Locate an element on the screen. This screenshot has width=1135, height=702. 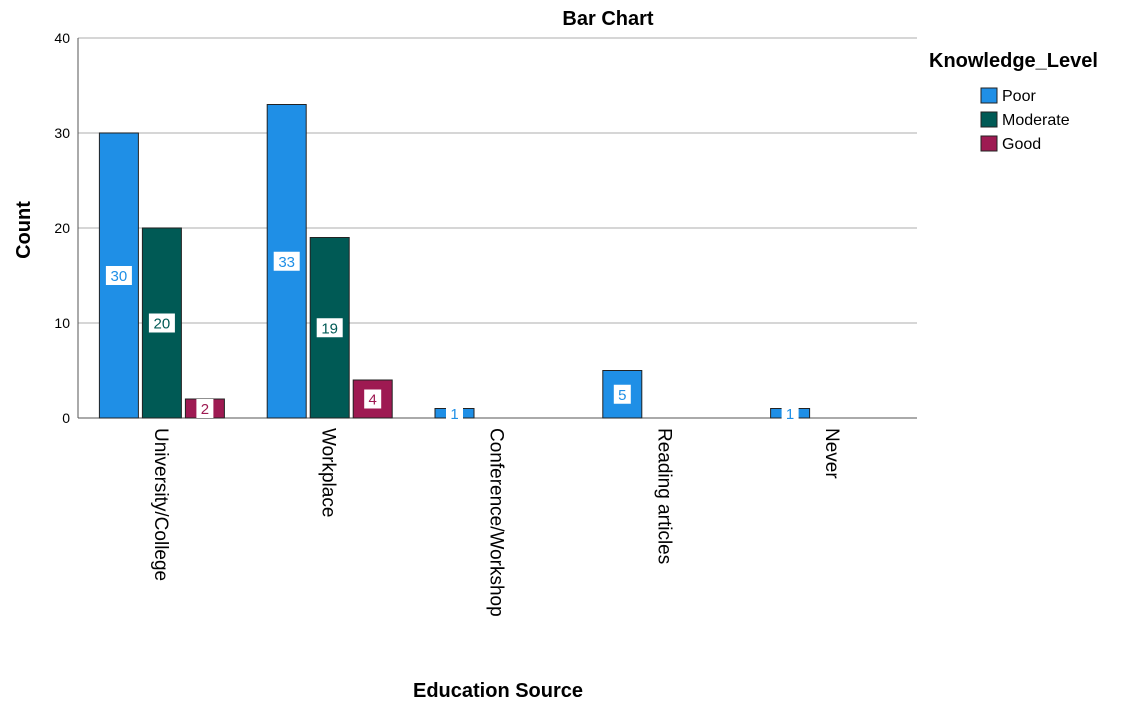
y-tick-label: 10 is located at coordinates (62, 323).